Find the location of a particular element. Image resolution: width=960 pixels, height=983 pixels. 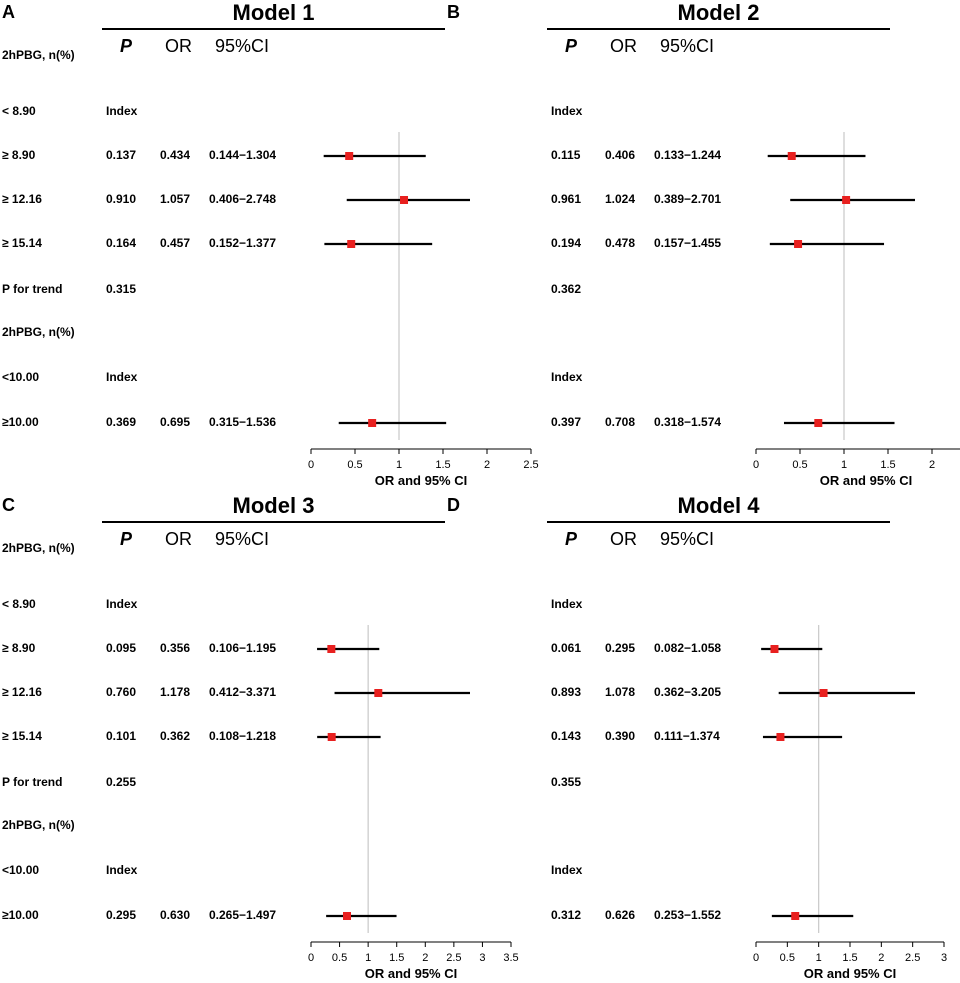

p-value: 0.397 is located at coordinates (566, 422).